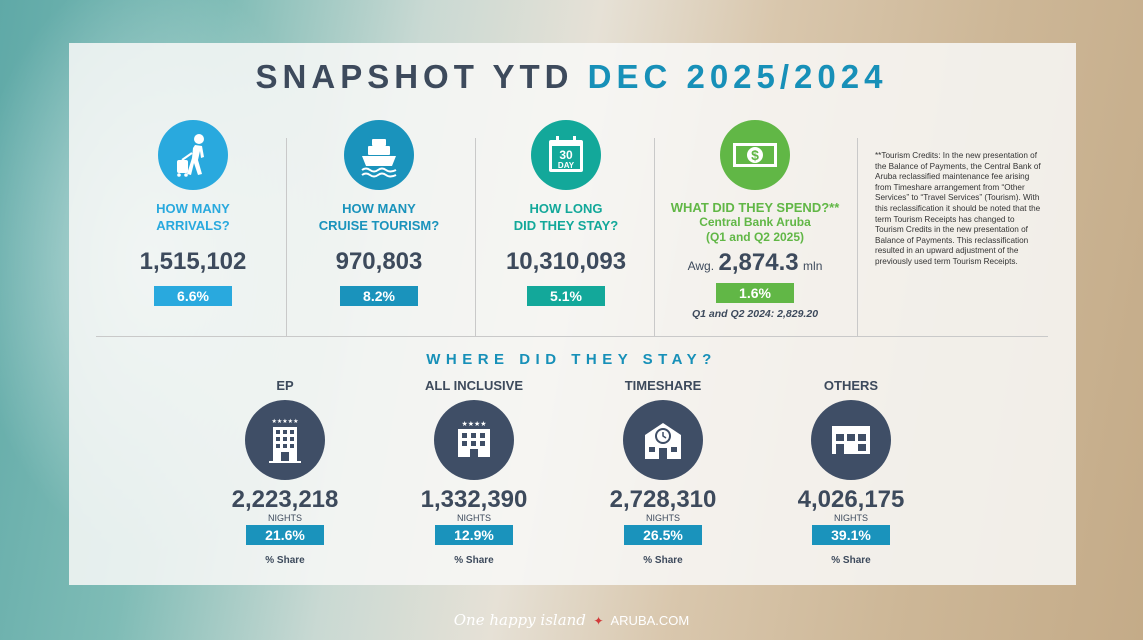 This screenshot has height=640, width=1143. Describe the element at coordinates (566, 165) in the screenshot. I see `calendar-unit: DAY` at that location.